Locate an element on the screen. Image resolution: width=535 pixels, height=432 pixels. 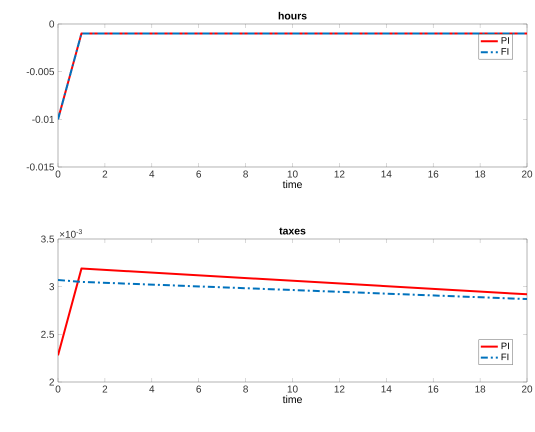
y-tick-label: -0.005 is located at coordinates (40, 72).